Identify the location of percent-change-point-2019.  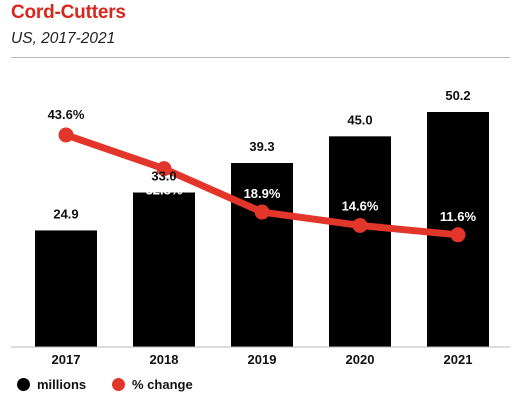
(262, 212).